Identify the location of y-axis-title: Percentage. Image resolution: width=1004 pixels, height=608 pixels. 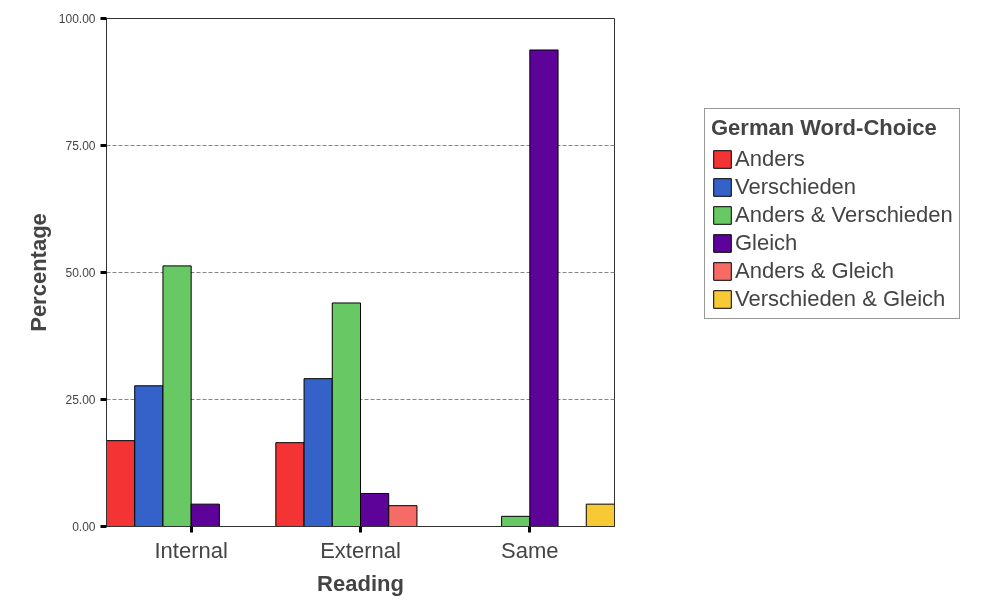
(38, 272).